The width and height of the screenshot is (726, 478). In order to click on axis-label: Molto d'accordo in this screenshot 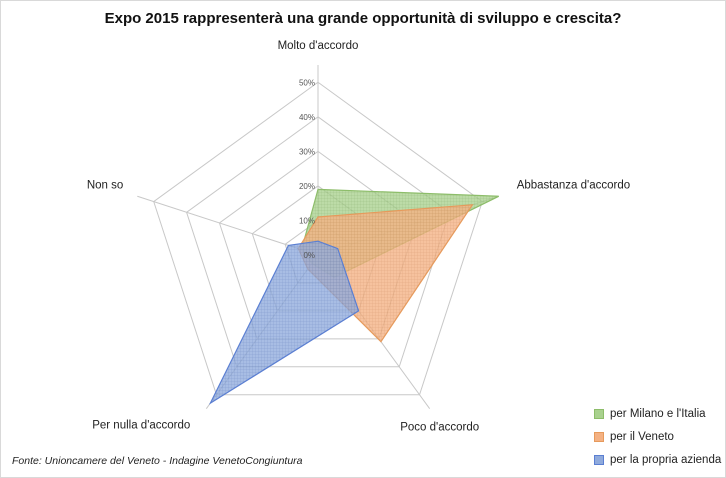, I will do `click(318, 46)`.